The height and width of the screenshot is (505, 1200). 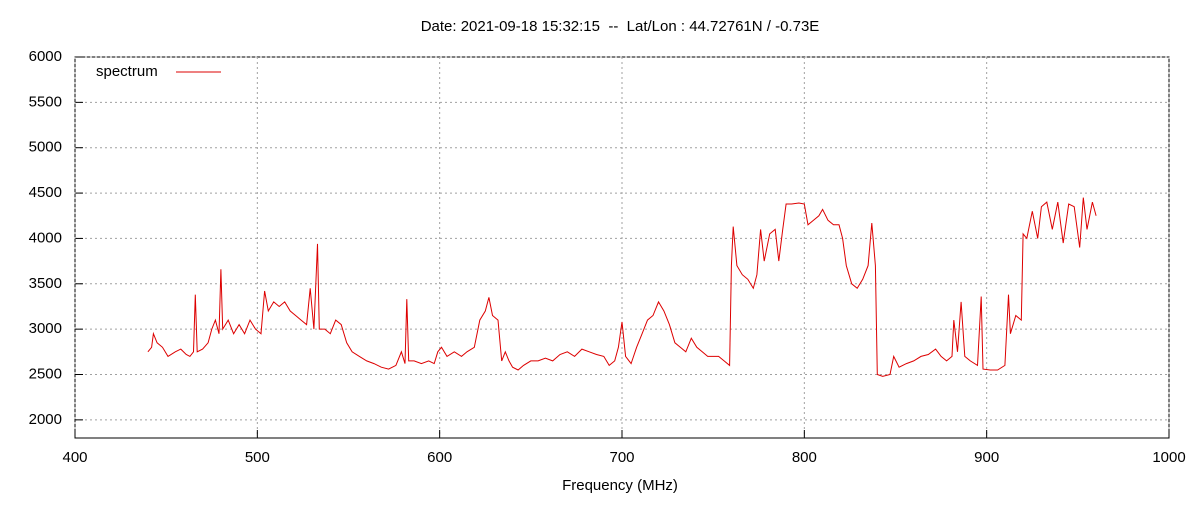 What do you see at coordinates (45, 237) in the screenshot?
I see `y-tick-label: 4000` at bounding box center [45, 237].